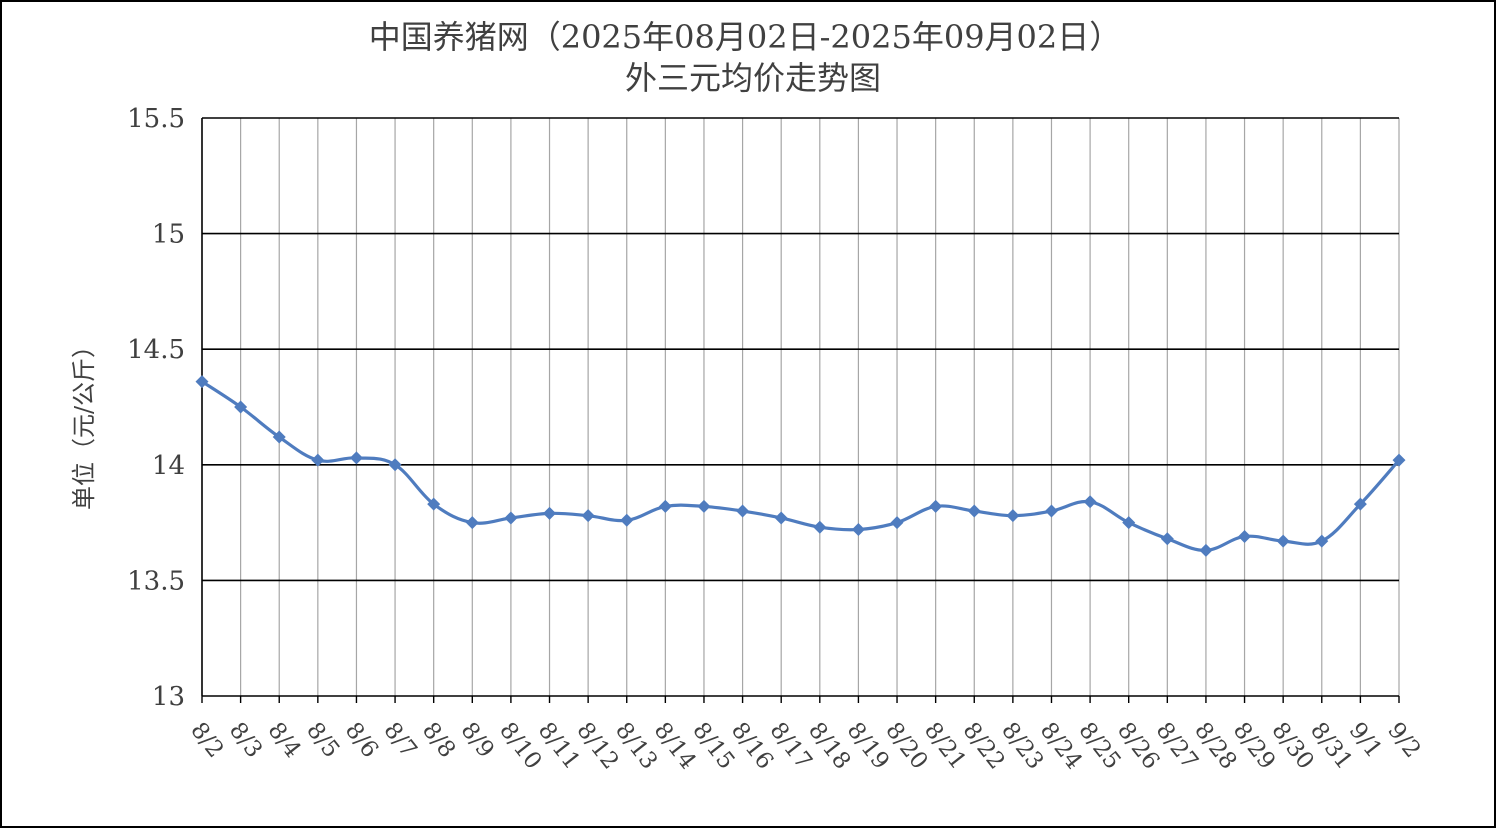 This screenshot has width=1496, height=828. What do you see at coordinates (156, 408) in the screenshot?
I see `y-axis-ticks: 13 13.5 14 14.5 15 15.5` at bounding box center [156, 408].